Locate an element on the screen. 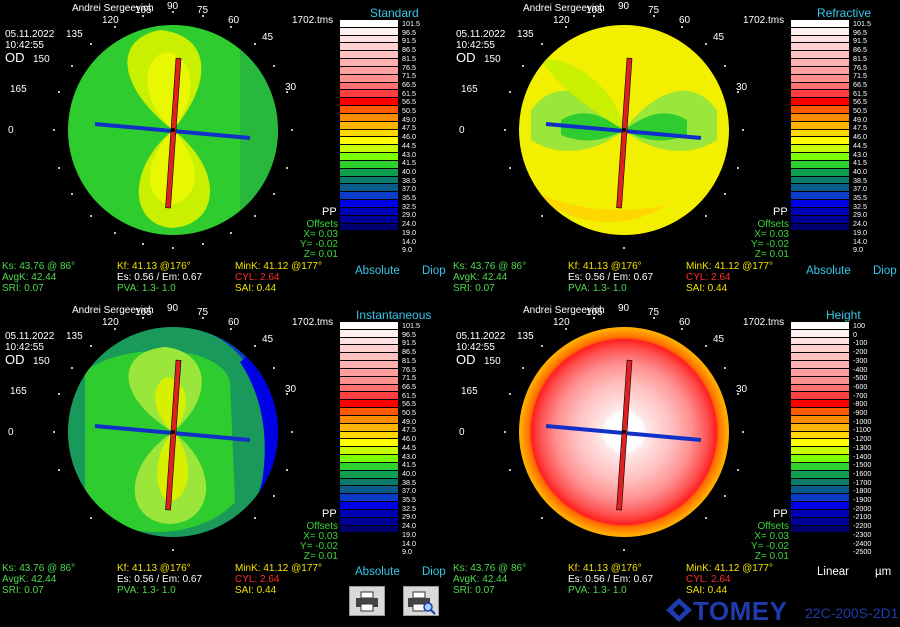 Image resolution: width=900 pixels, height=627 pixels. unit-micrometer: µm is located at coordinates (883, 572).